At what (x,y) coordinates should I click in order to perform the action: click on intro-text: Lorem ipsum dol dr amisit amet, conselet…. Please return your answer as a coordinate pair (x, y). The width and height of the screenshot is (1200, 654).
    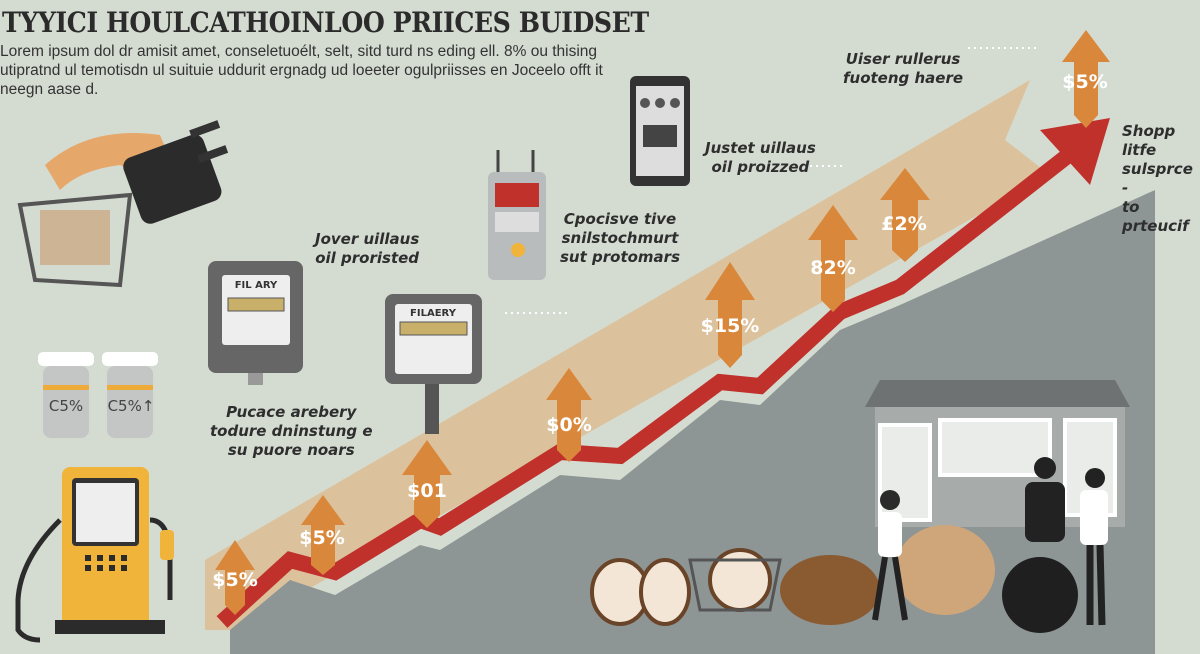
    Looking at the image, I should click on (301, 70).